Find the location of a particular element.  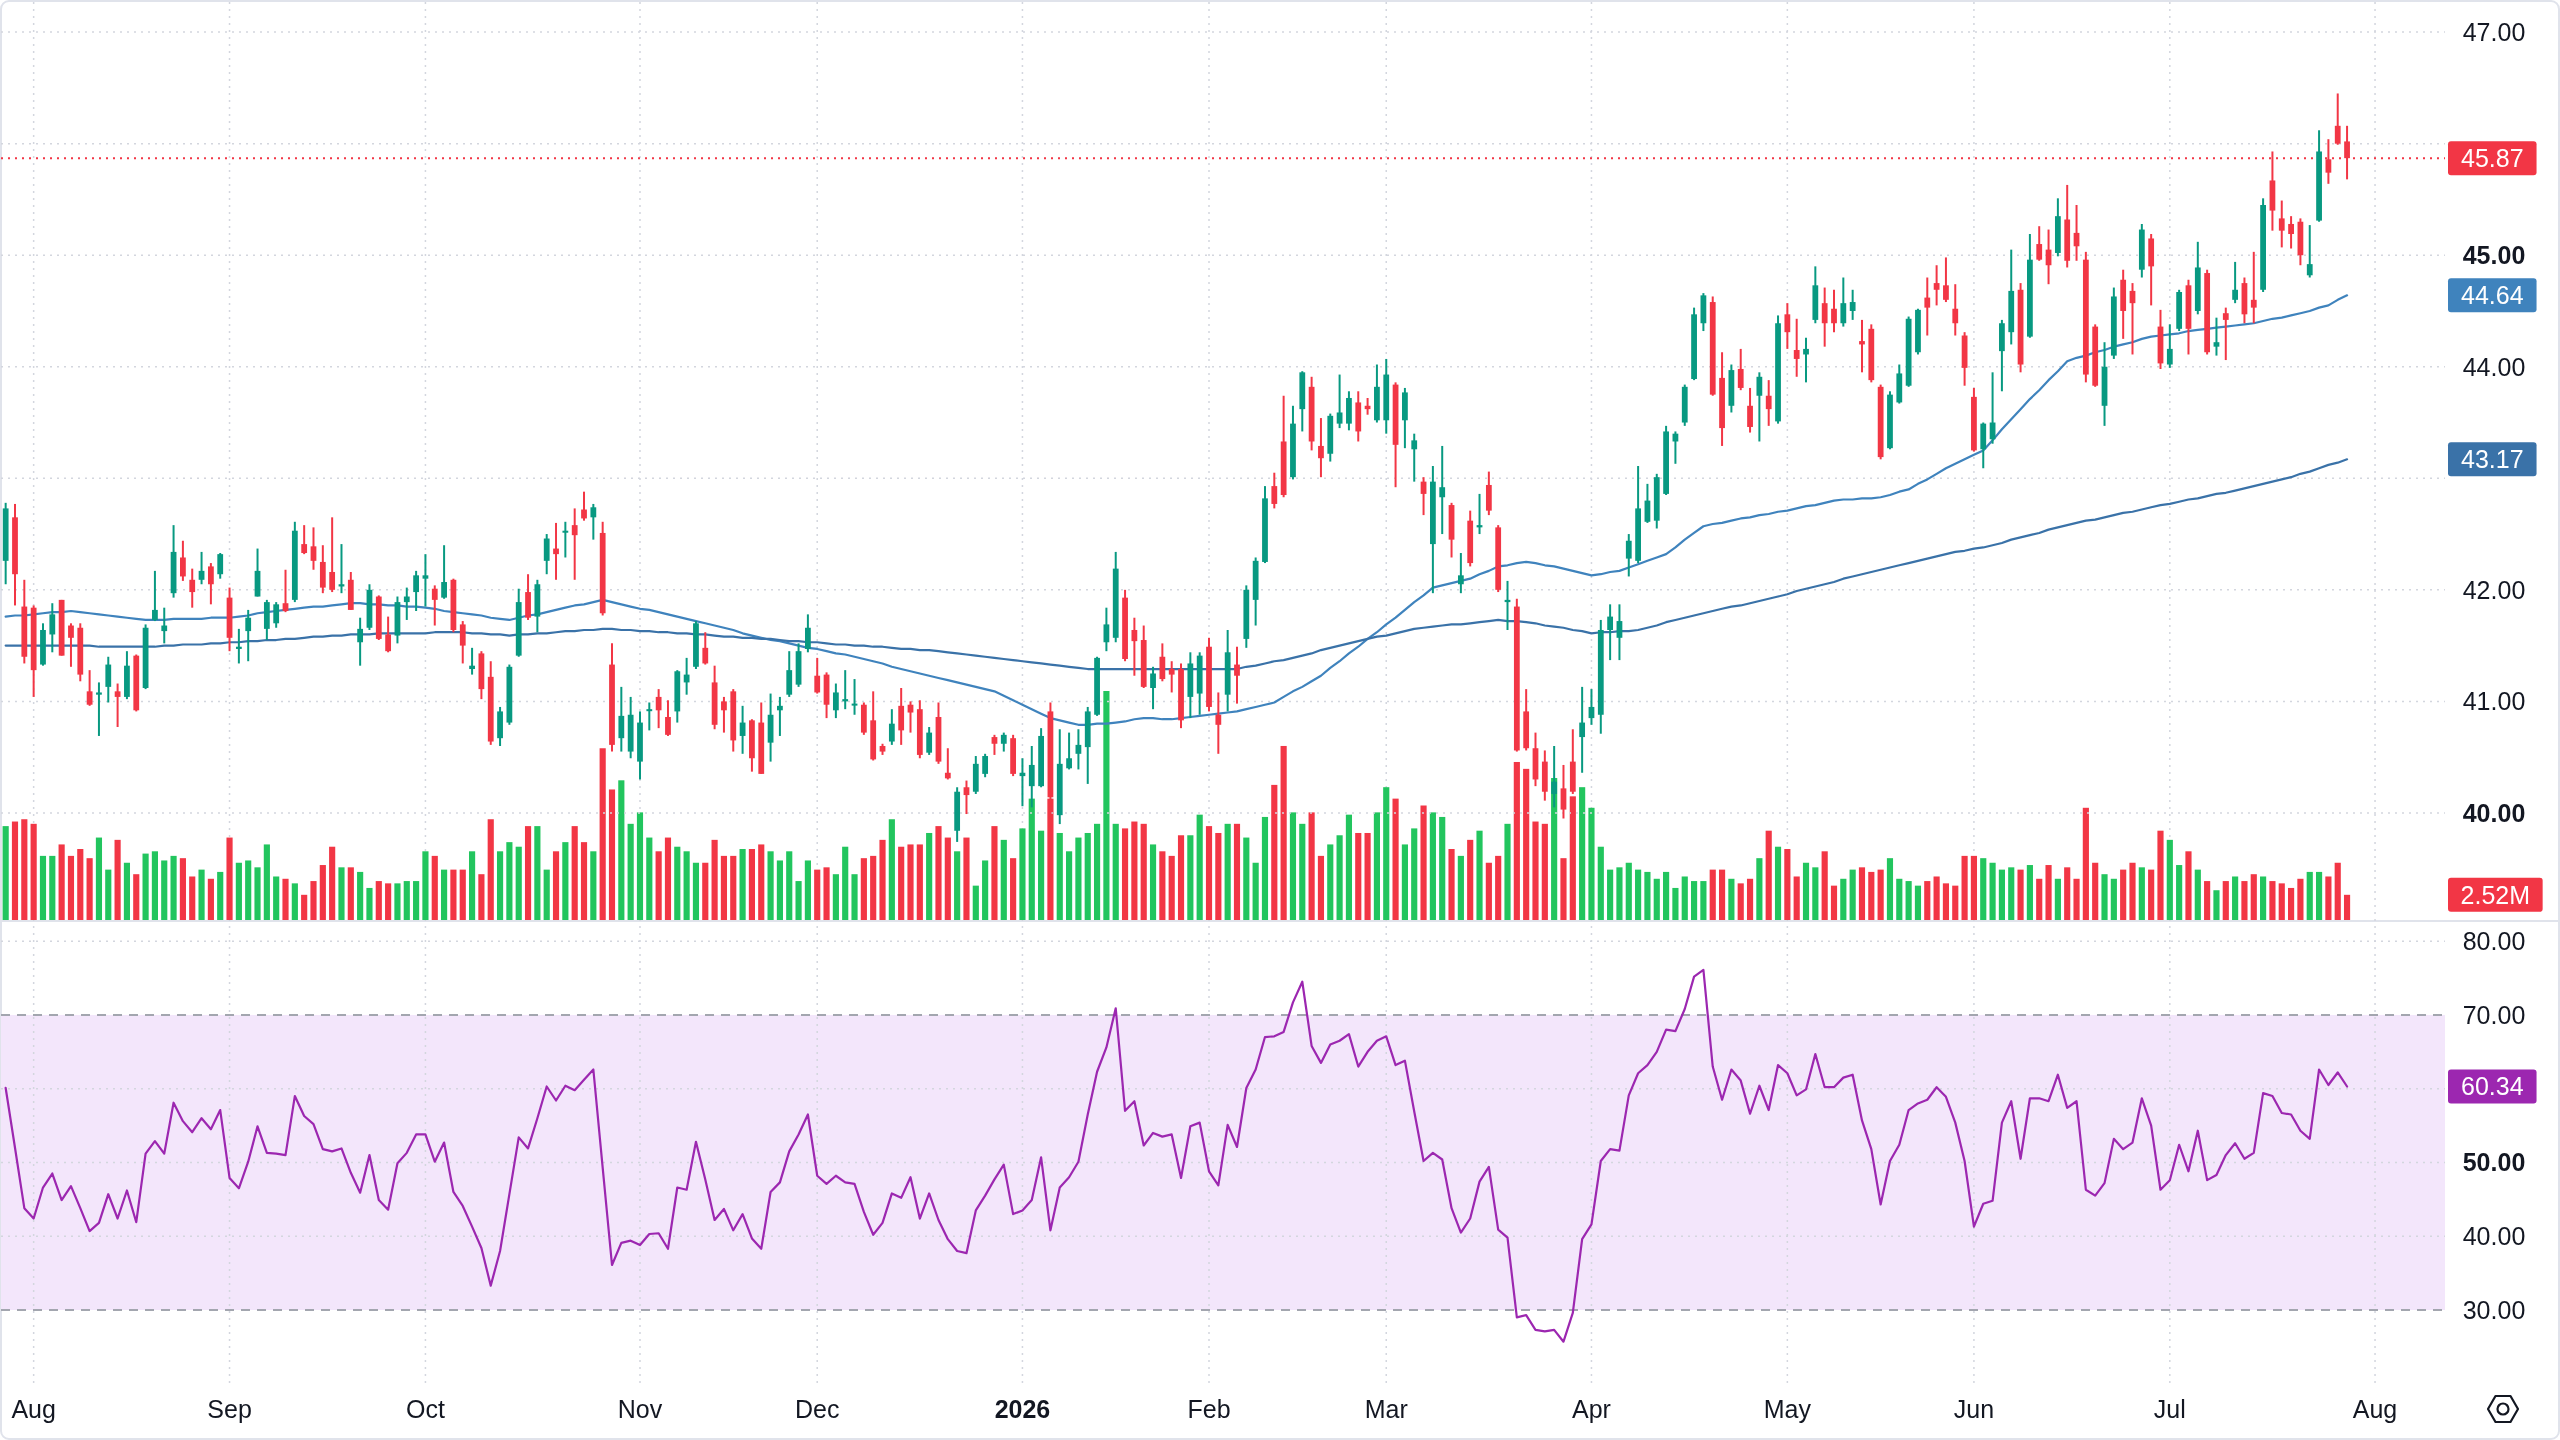

text: 2.52M is located at coordinates (2495, 894).